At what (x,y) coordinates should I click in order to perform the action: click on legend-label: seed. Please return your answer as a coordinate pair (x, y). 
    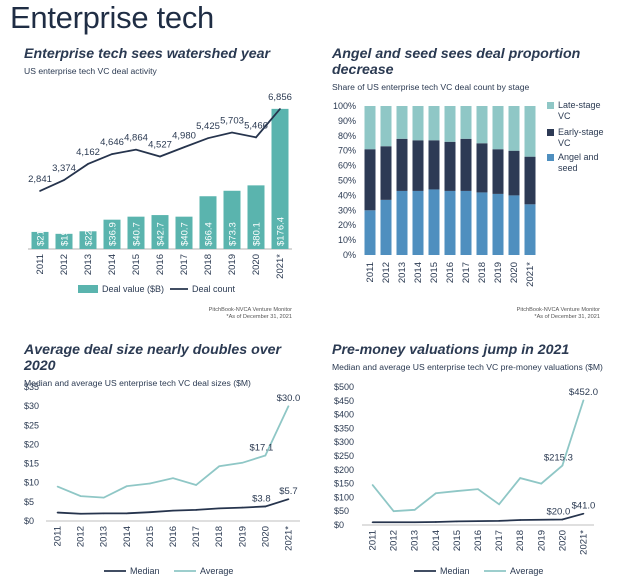
    Looking at the image, I should click on (568, 168).